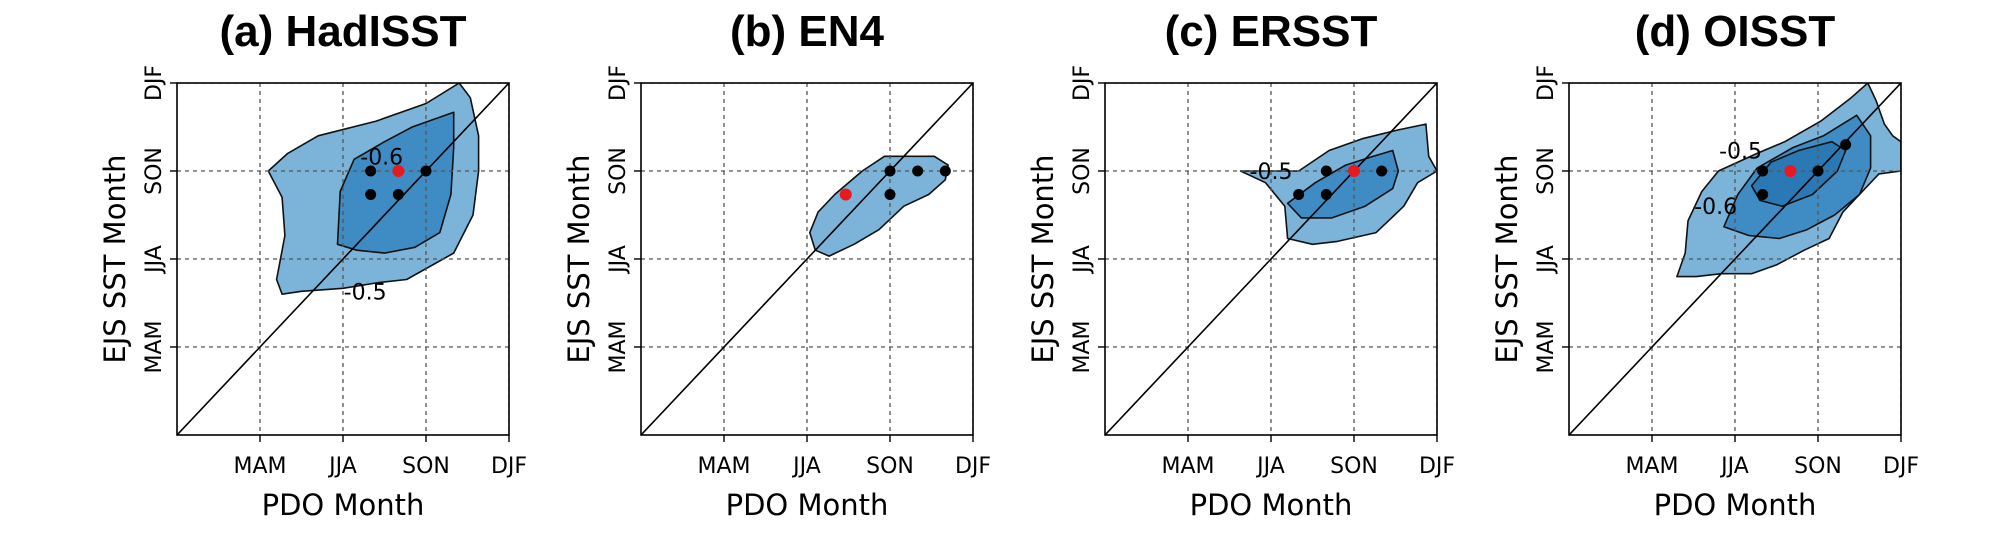 The height and width of the screenshot is (546, 2008). I want to click on plot-area: -0.5, so click(1271, 259).